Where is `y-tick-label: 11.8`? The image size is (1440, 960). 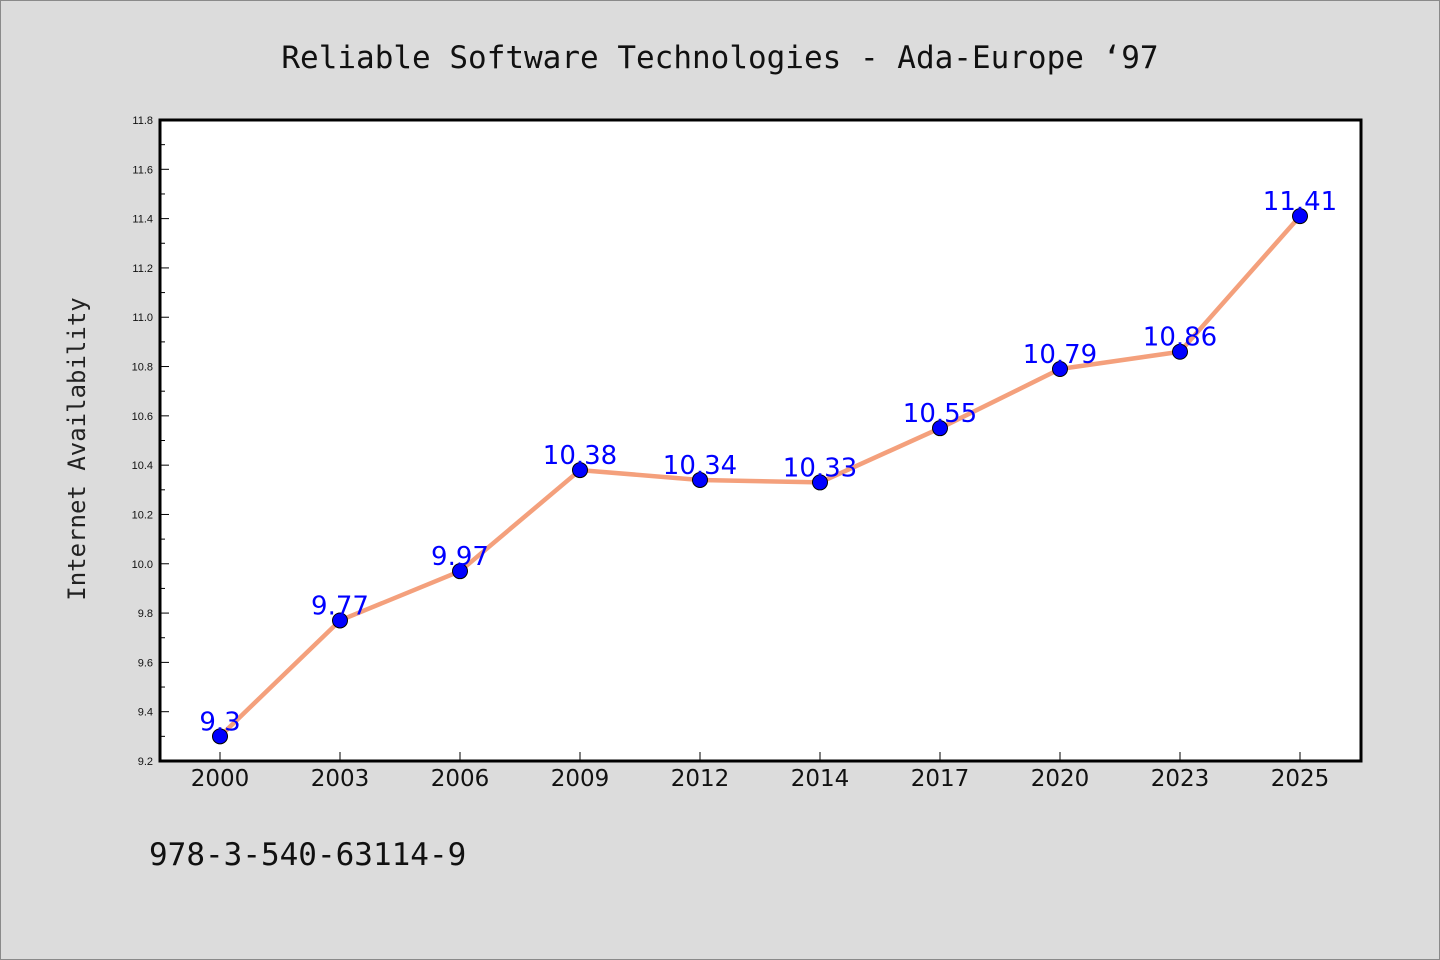
y-tick-label: 11.8 is located at coordinates (142, 121).